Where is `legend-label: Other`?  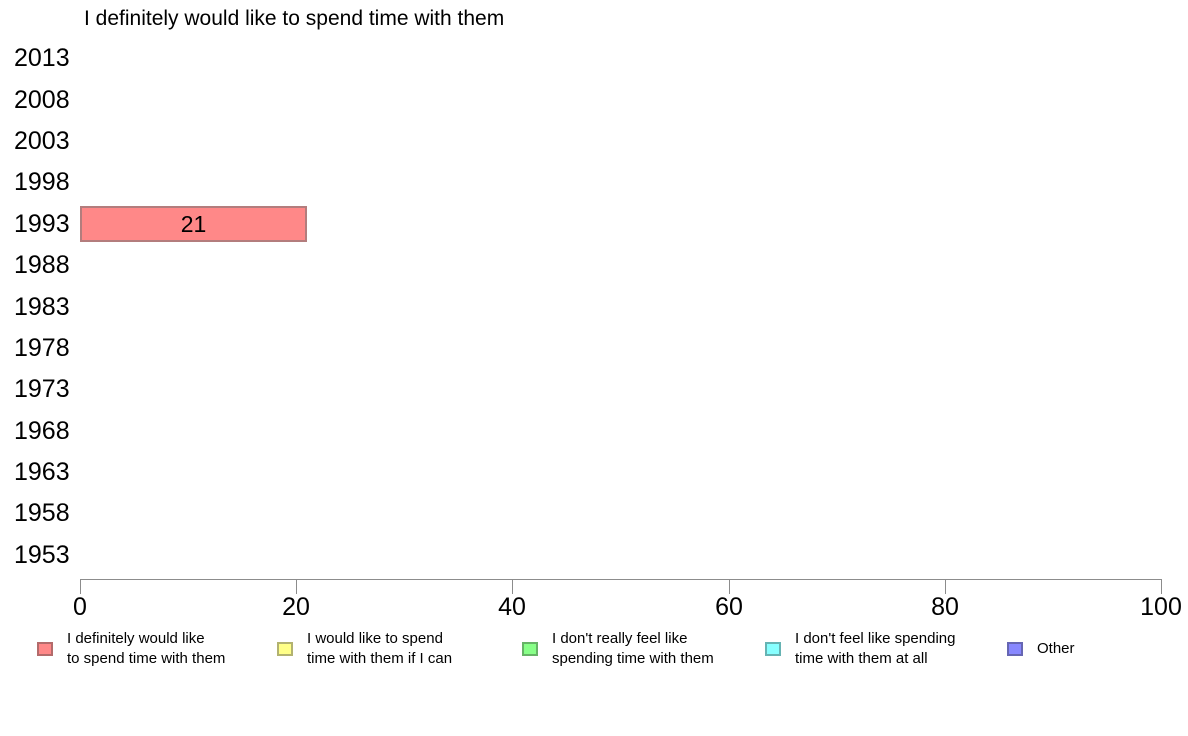
legend-label: Other is located at coordinates (1056, 648).